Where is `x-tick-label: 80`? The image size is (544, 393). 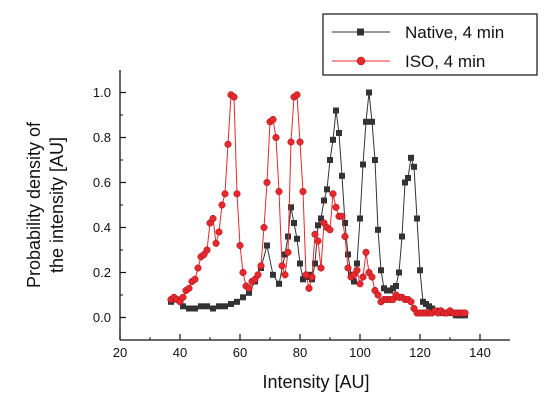
x-tick-label: 80 is located at coordinates (300, 352).